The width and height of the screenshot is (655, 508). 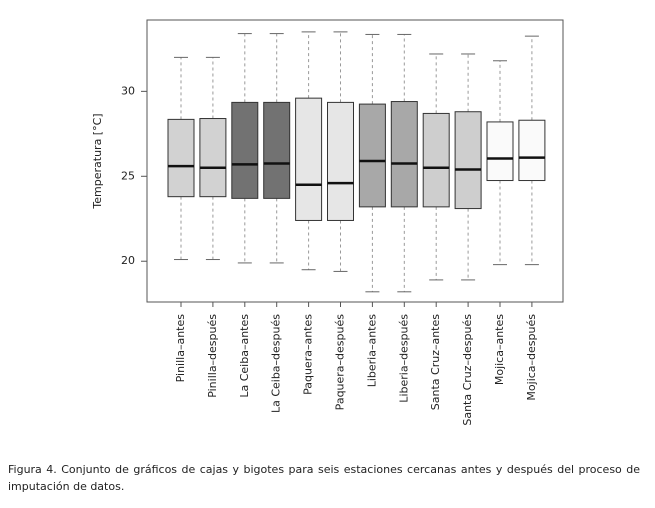 What do you see at coordinates (531, 357) in the screenshot?
I see `x-tick-label: Mojica–después` at bounding box center [531, 357].